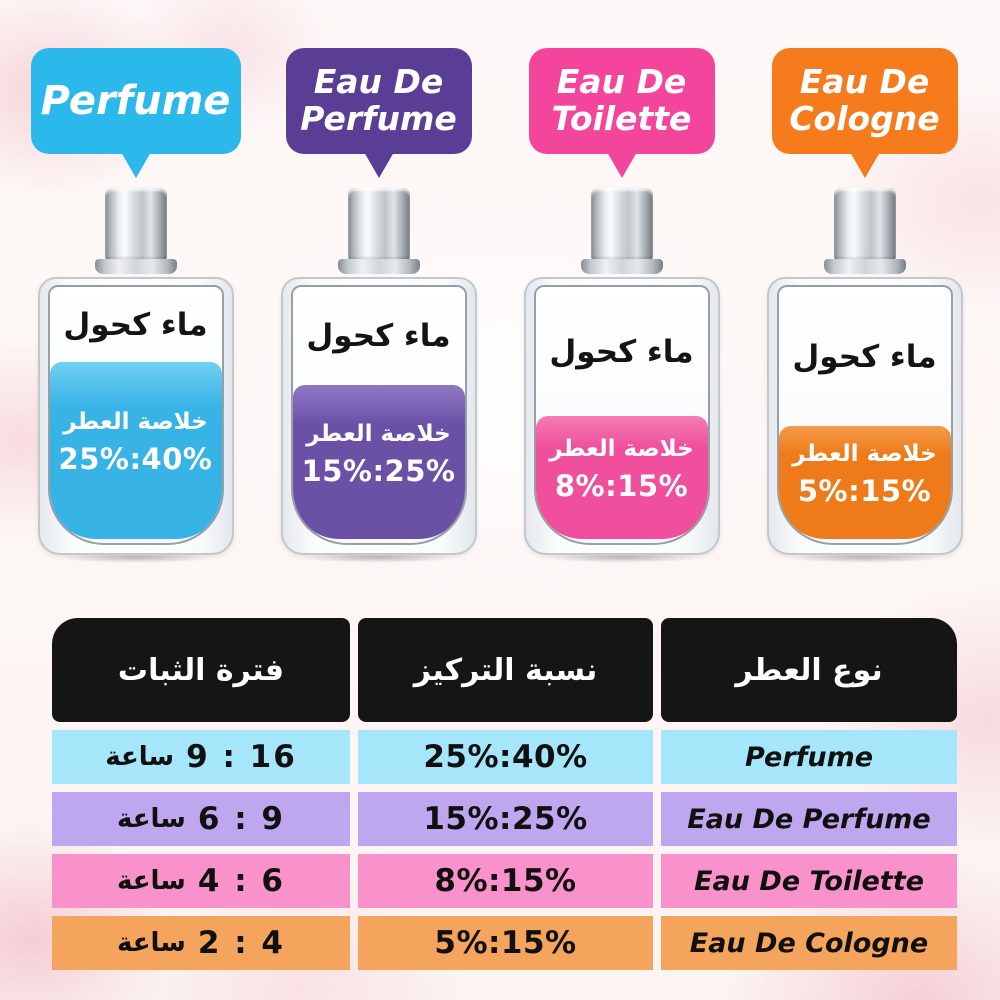  I want to click on bottle-inner: ماء كحول خلاصة العطر 5%:15%, so click(864, 415).